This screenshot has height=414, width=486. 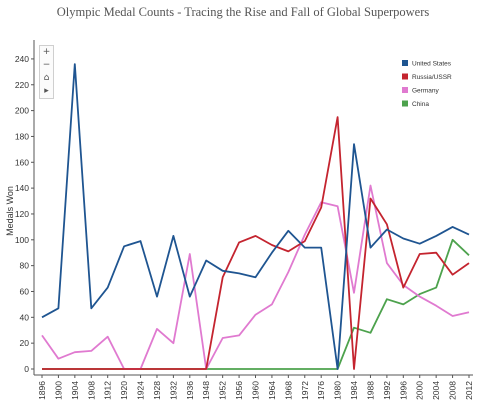 What do you see at coordinates (338, 390) in the screenshot?
I see `x-tick-label: 1980` at bounding box center [338, 390].